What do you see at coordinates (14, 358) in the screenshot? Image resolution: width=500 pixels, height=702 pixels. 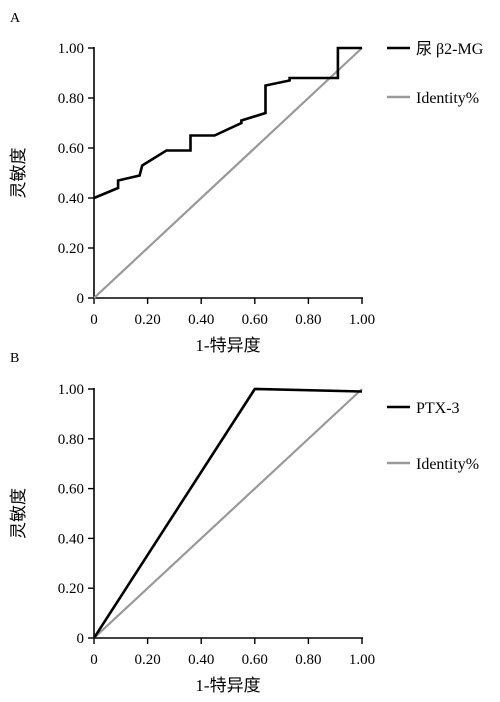 I see `panel-label: B` at bounding box center [14, 358].